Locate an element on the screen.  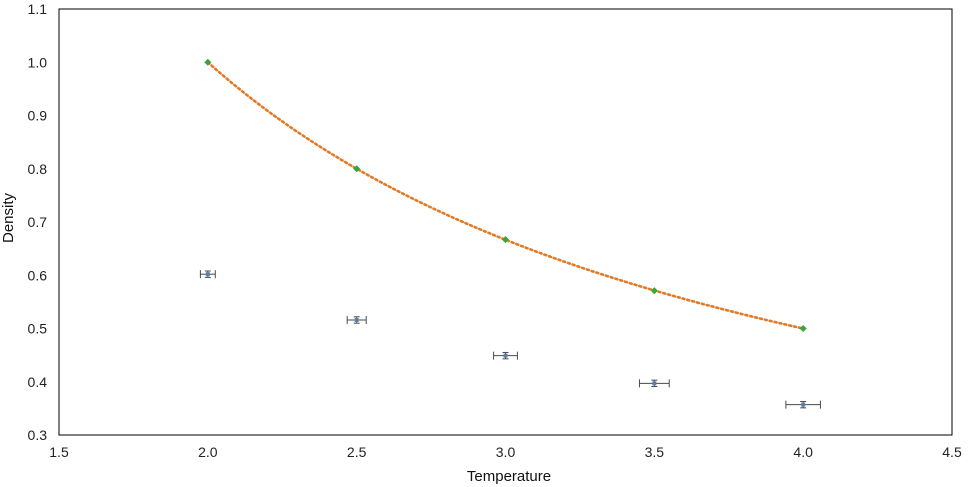
y-tick-label: 0.3 is located at coordinates (38, 435).